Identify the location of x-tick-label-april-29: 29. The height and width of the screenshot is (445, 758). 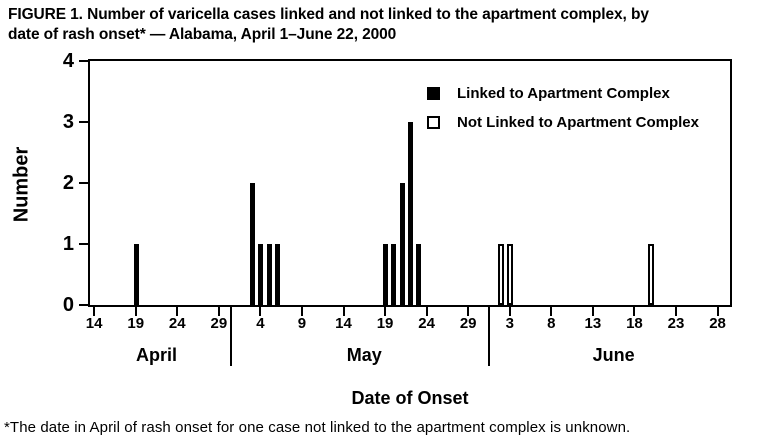
(219, 323).